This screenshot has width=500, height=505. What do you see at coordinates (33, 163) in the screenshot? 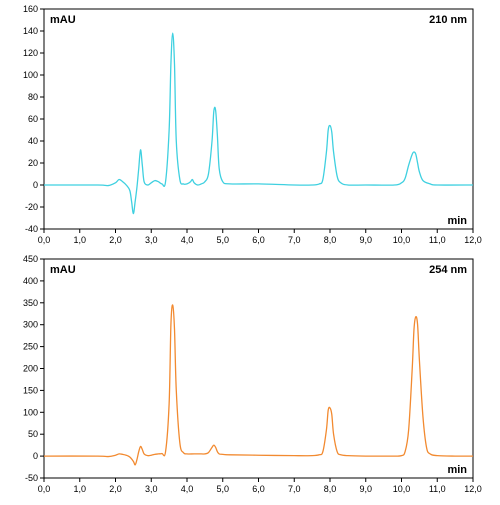
I see `y-tick-label: 20` at bounding box center [33, 163].